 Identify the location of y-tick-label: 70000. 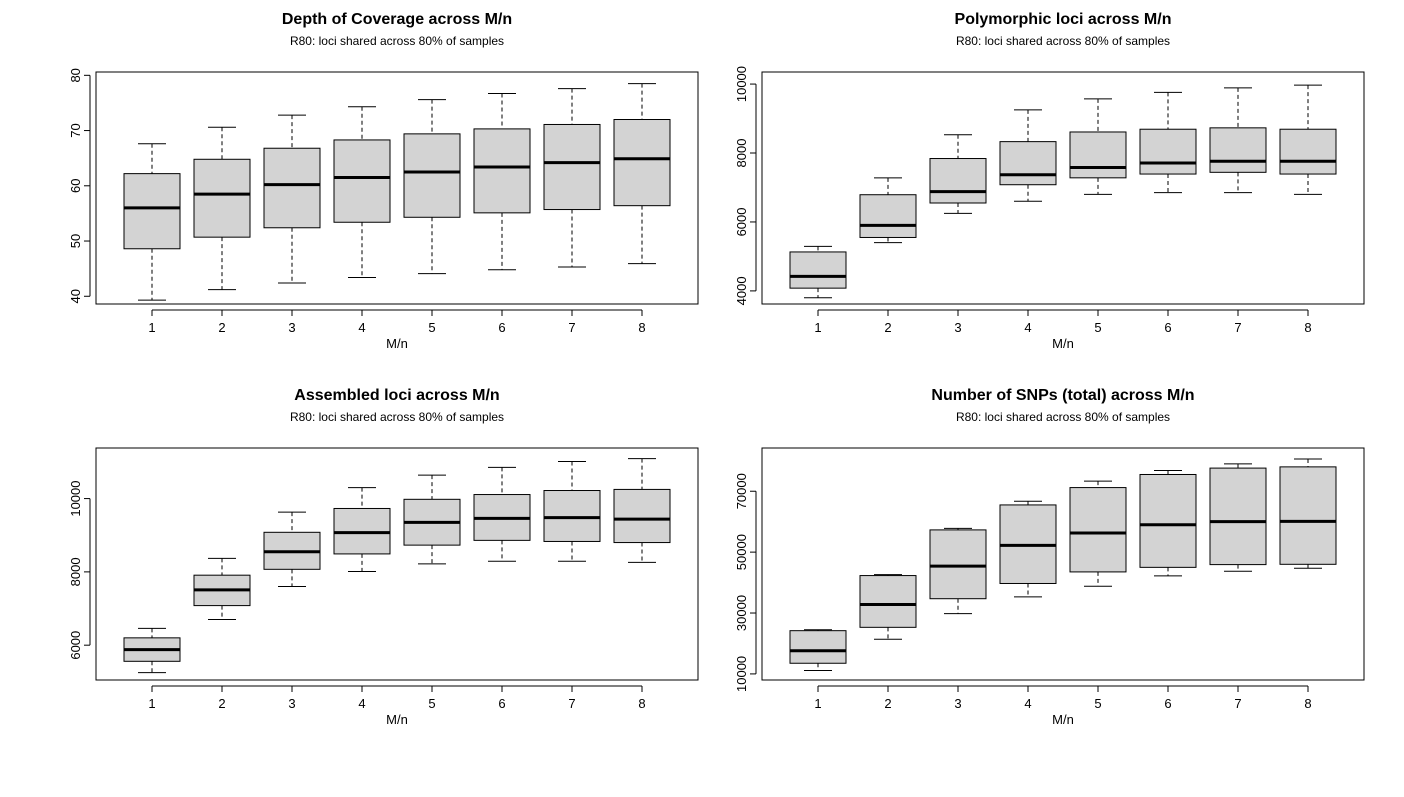
(741, 491).